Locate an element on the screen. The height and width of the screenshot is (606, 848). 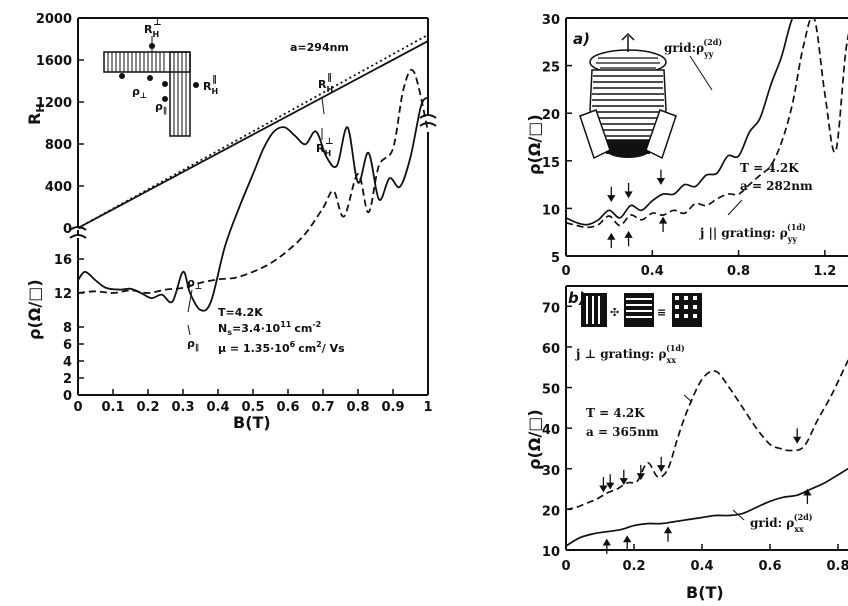
rh-par-inset-label: RH∥ is located at coordinates (210, 85).